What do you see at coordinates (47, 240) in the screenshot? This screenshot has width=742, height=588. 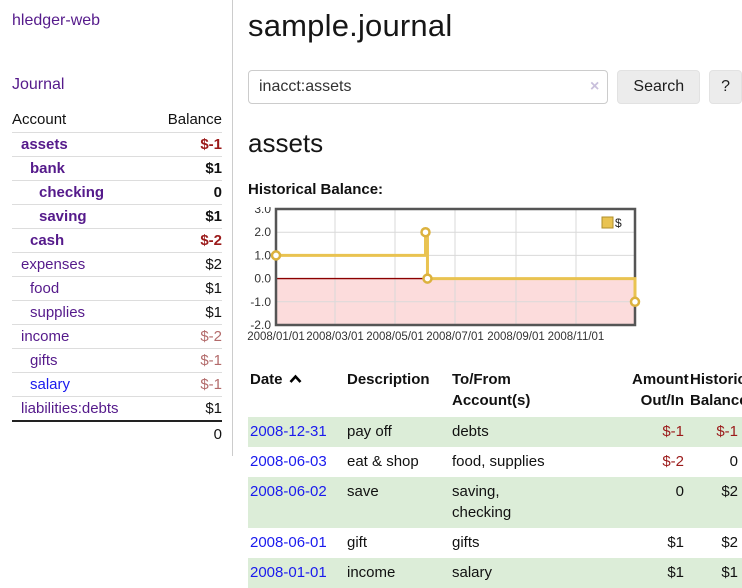 I see `account-link: cash` at bounding box center [47, 240].